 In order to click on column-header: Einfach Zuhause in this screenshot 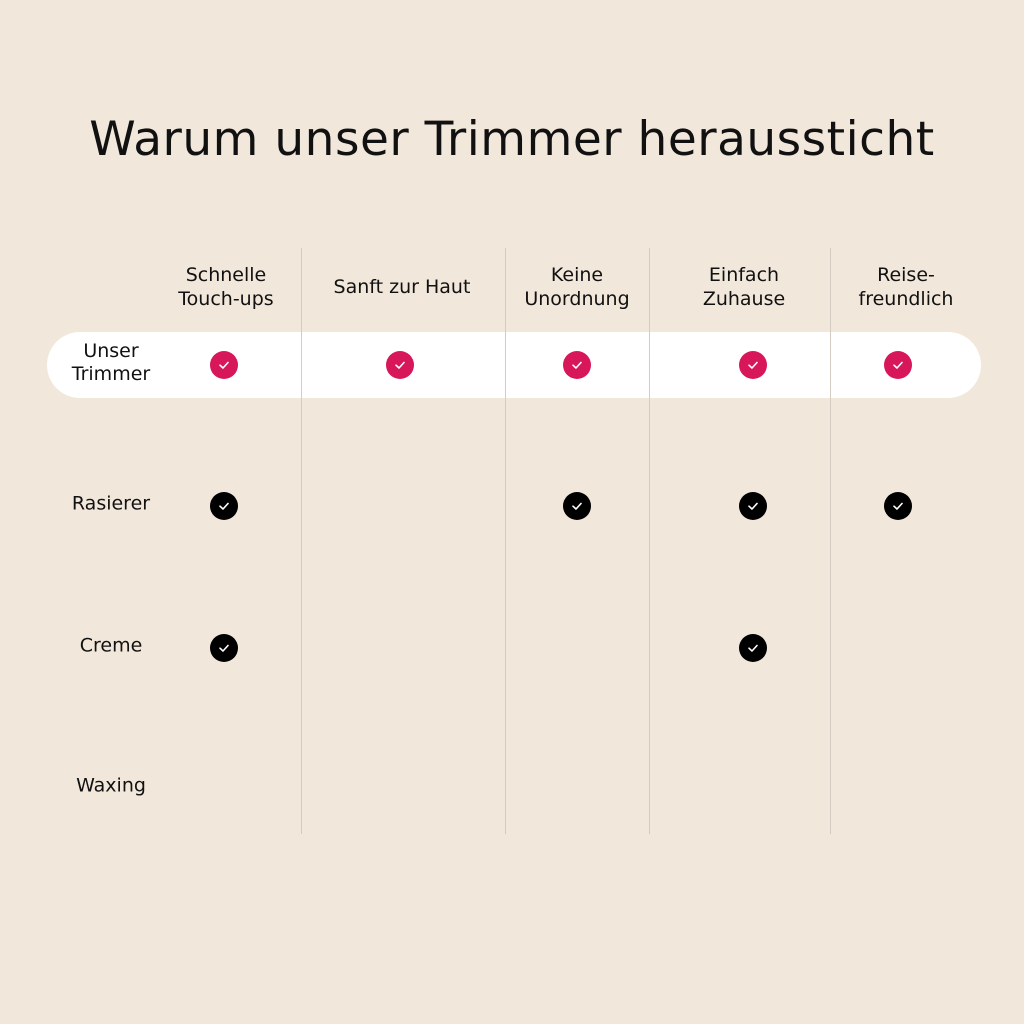, I will do `click(744, 287)`.